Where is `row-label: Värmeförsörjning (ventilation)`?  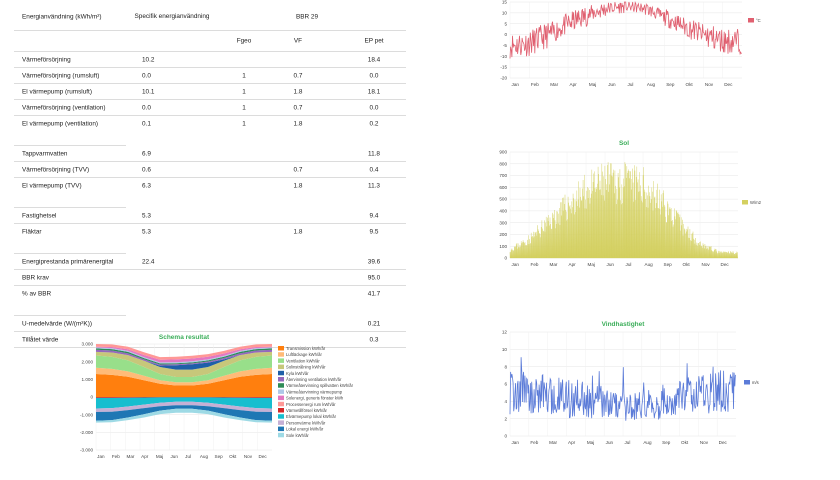 row-label: Värmeförsörjning (ventilation) is located at coordinates (64, 107).